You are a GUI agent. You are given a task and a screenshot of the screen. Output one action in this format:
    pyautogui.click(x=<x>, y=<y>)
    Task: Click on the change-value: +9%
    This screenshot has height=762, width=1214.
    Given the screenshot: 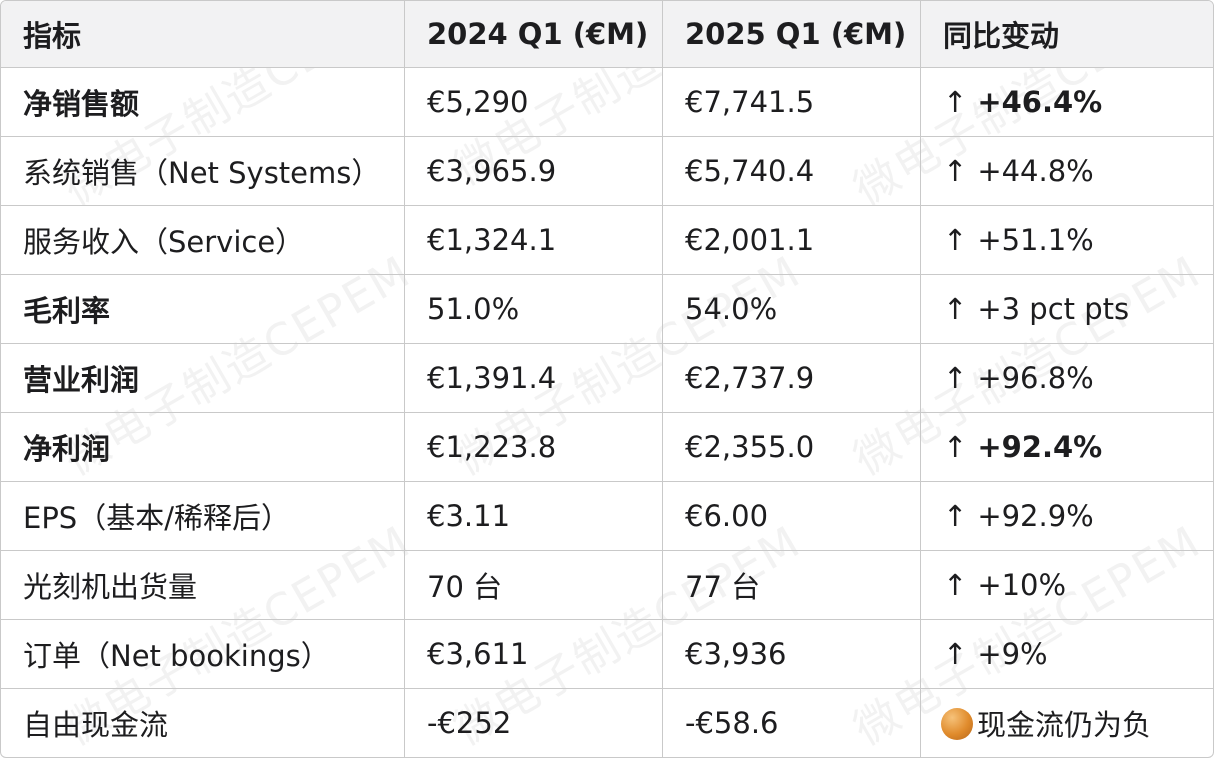 What is the action you would take?
    pyautogui.click(x=1012, y=654)
    